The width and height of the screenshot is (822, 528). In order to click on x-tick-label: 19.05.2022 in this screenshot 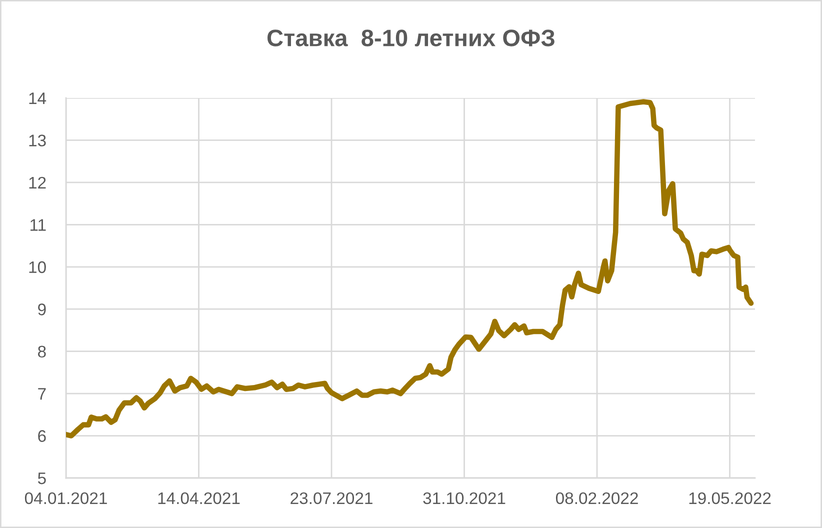, I will do `click(730, 498)`.